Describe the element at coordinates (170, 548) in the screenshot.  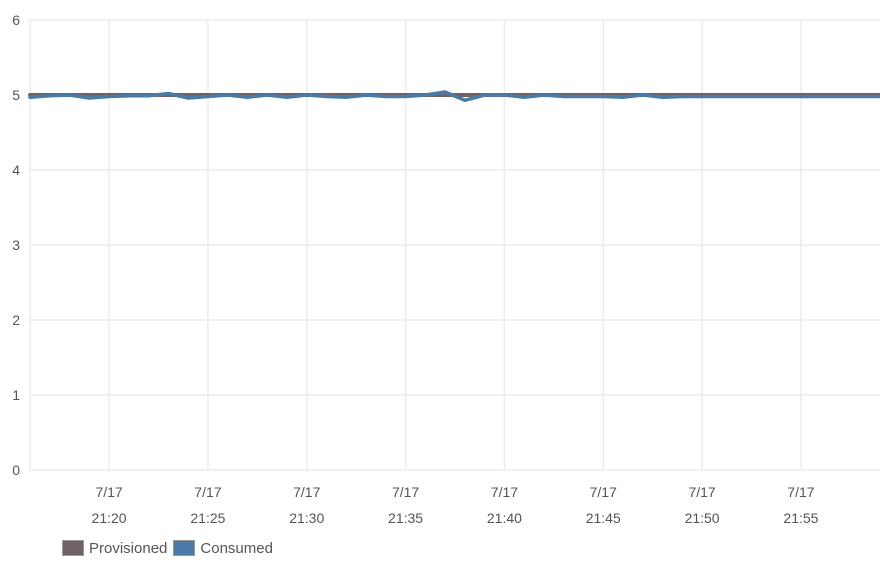
I see `legend: Provisioned Consumed` at that location.